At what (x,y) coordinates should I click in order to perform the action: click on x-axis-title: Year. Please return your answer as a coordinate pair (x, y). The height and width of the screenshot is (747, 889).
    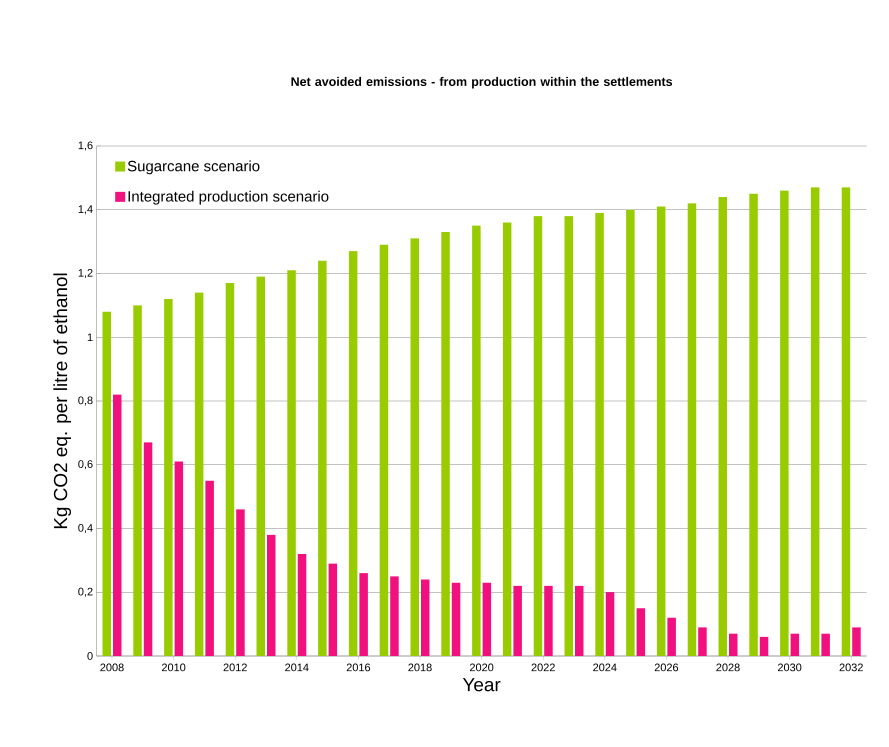
    Looking at the image, I should click on (481, 685).